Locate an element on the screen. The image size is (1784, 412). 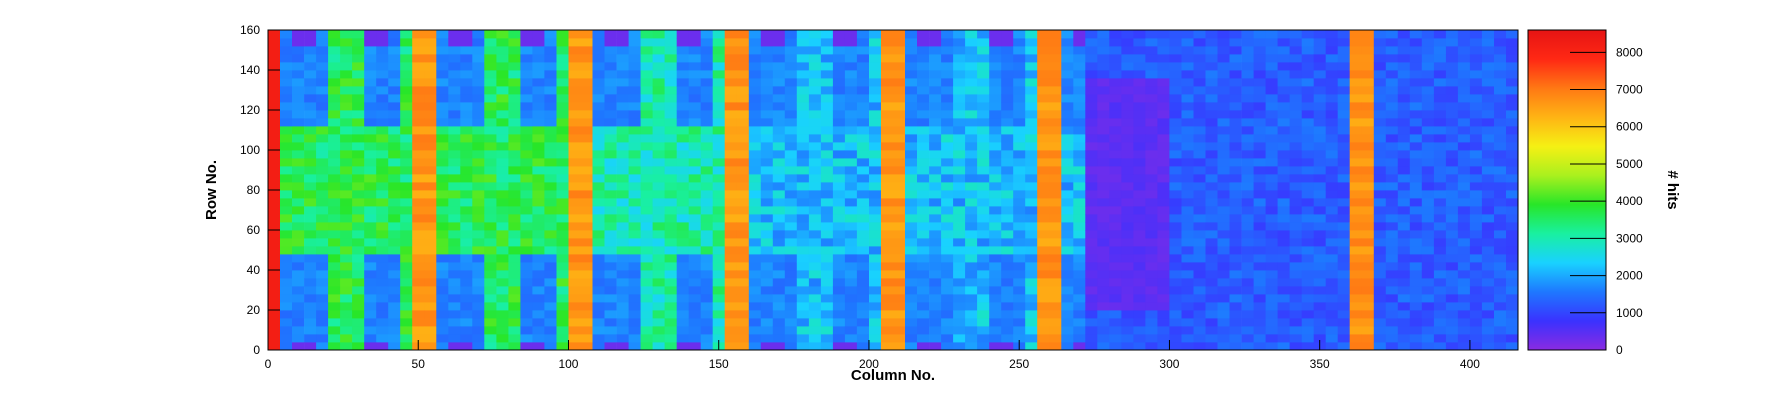
colorbar-title: # hits is located at coordinates (1672, 189).